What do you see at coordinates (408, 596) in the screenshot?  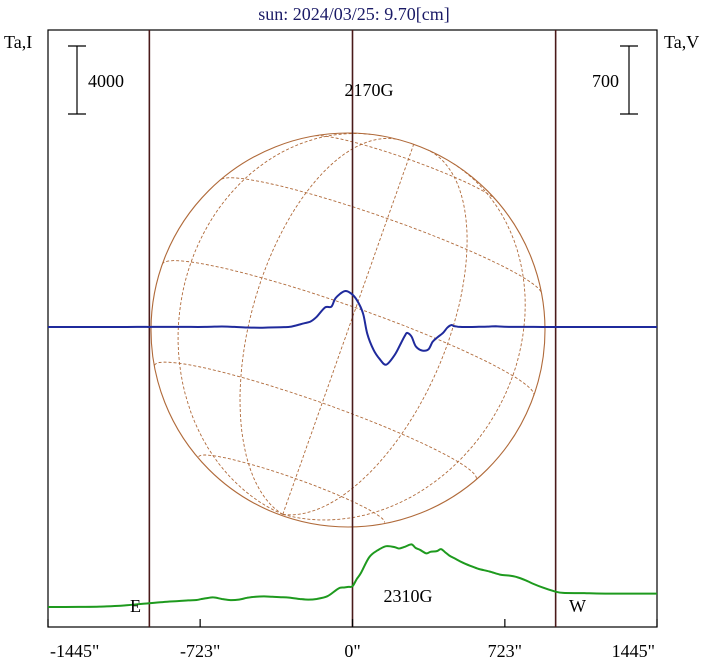 I see `annotation-2310g: 2310G` at bounding box center [408, 596].